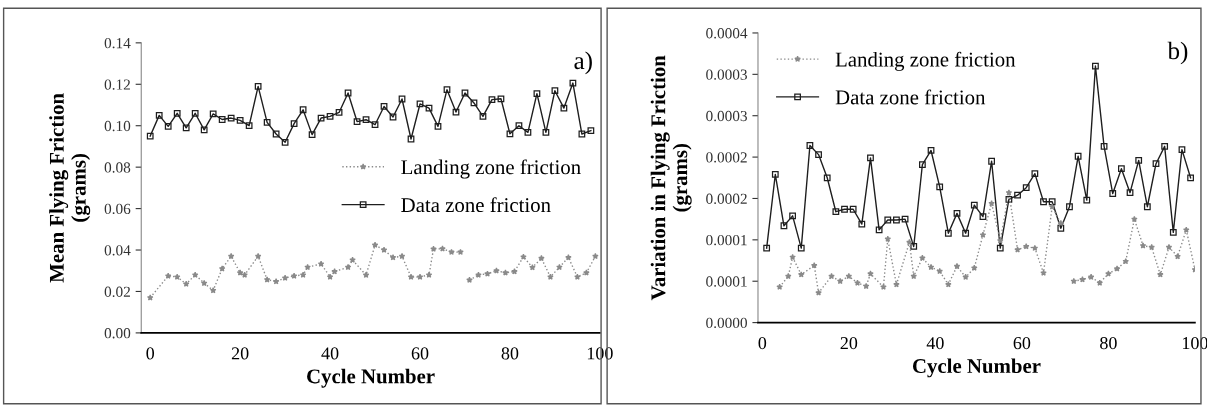  Describe the element at coordinates (476, 205) in the screenshot. I see `legend-label: Data zone friction` at that location.